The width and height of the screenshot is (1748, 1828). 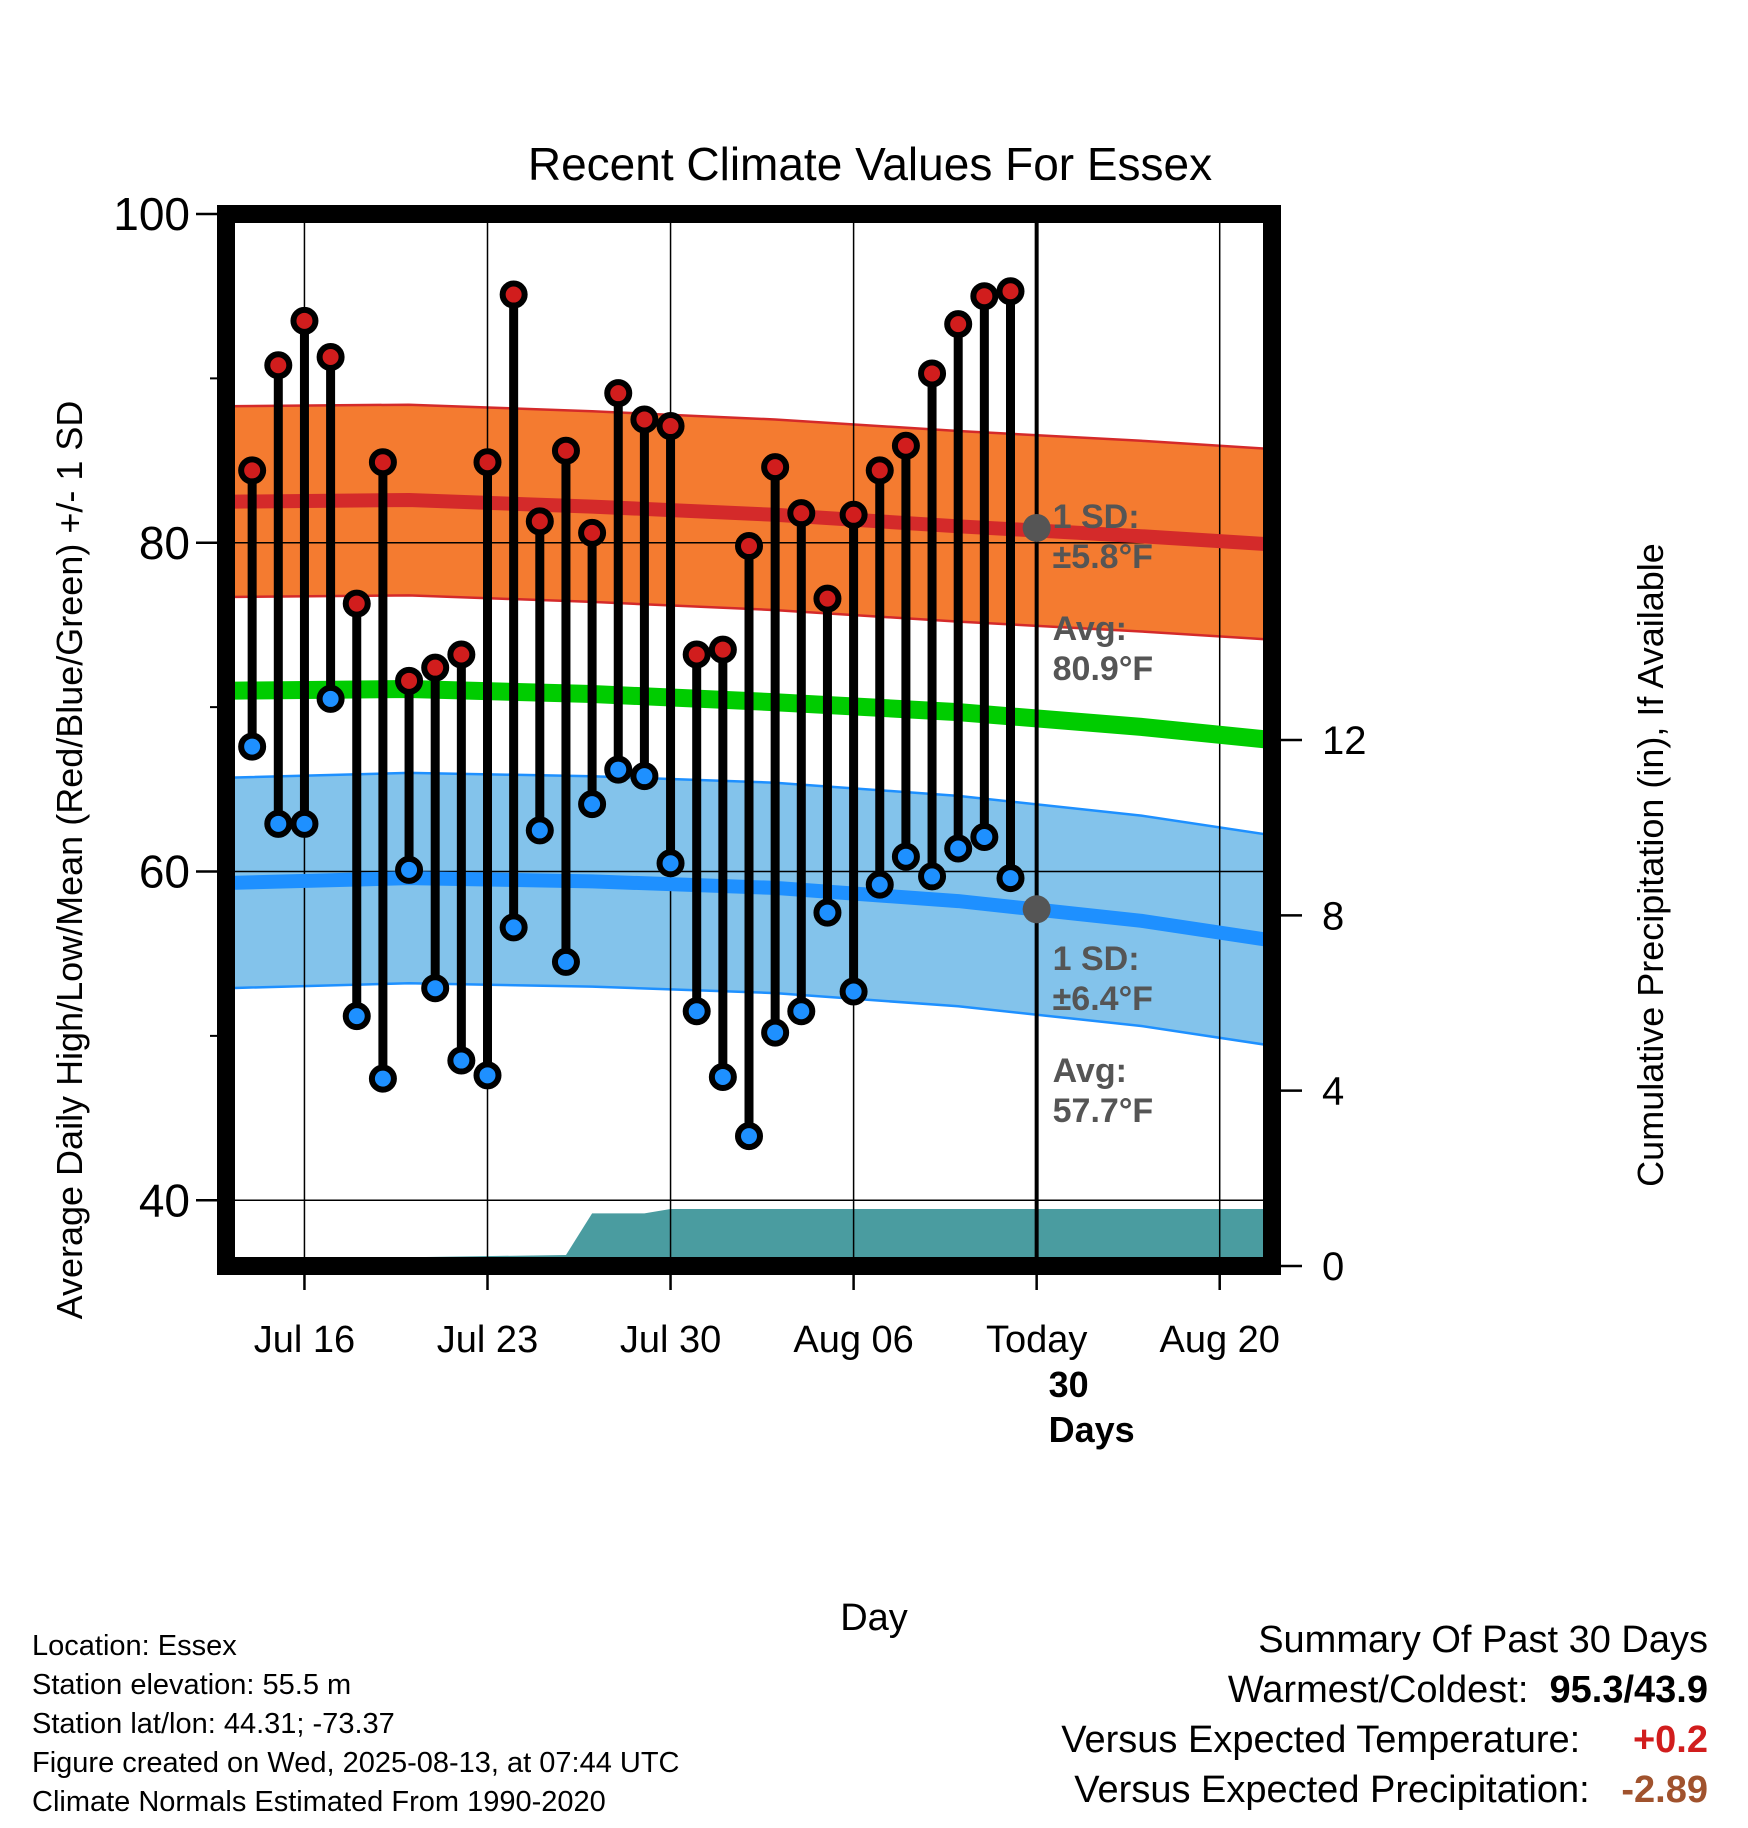 What do you see at coordinates (1333, 916) in the screenshot?
I see `y2-tick-label-8: 8` at bounding box center [1333, 916].